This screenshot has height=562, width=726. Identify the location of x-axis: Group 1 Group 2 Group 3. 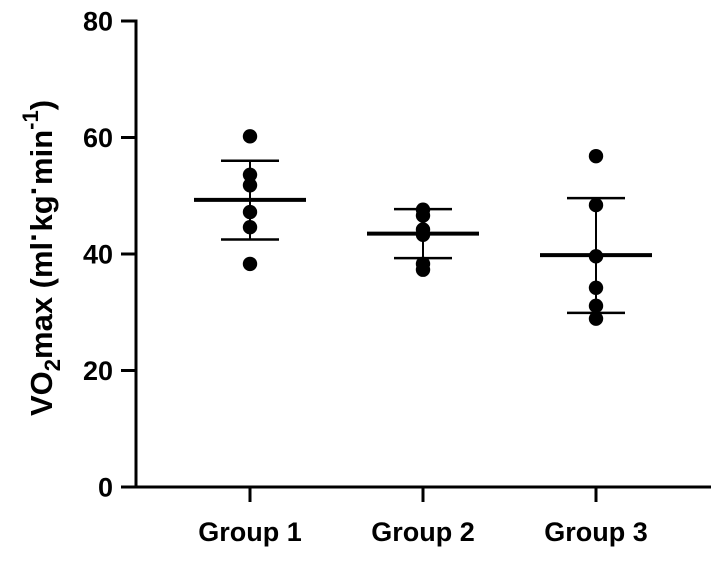
(422, 516).